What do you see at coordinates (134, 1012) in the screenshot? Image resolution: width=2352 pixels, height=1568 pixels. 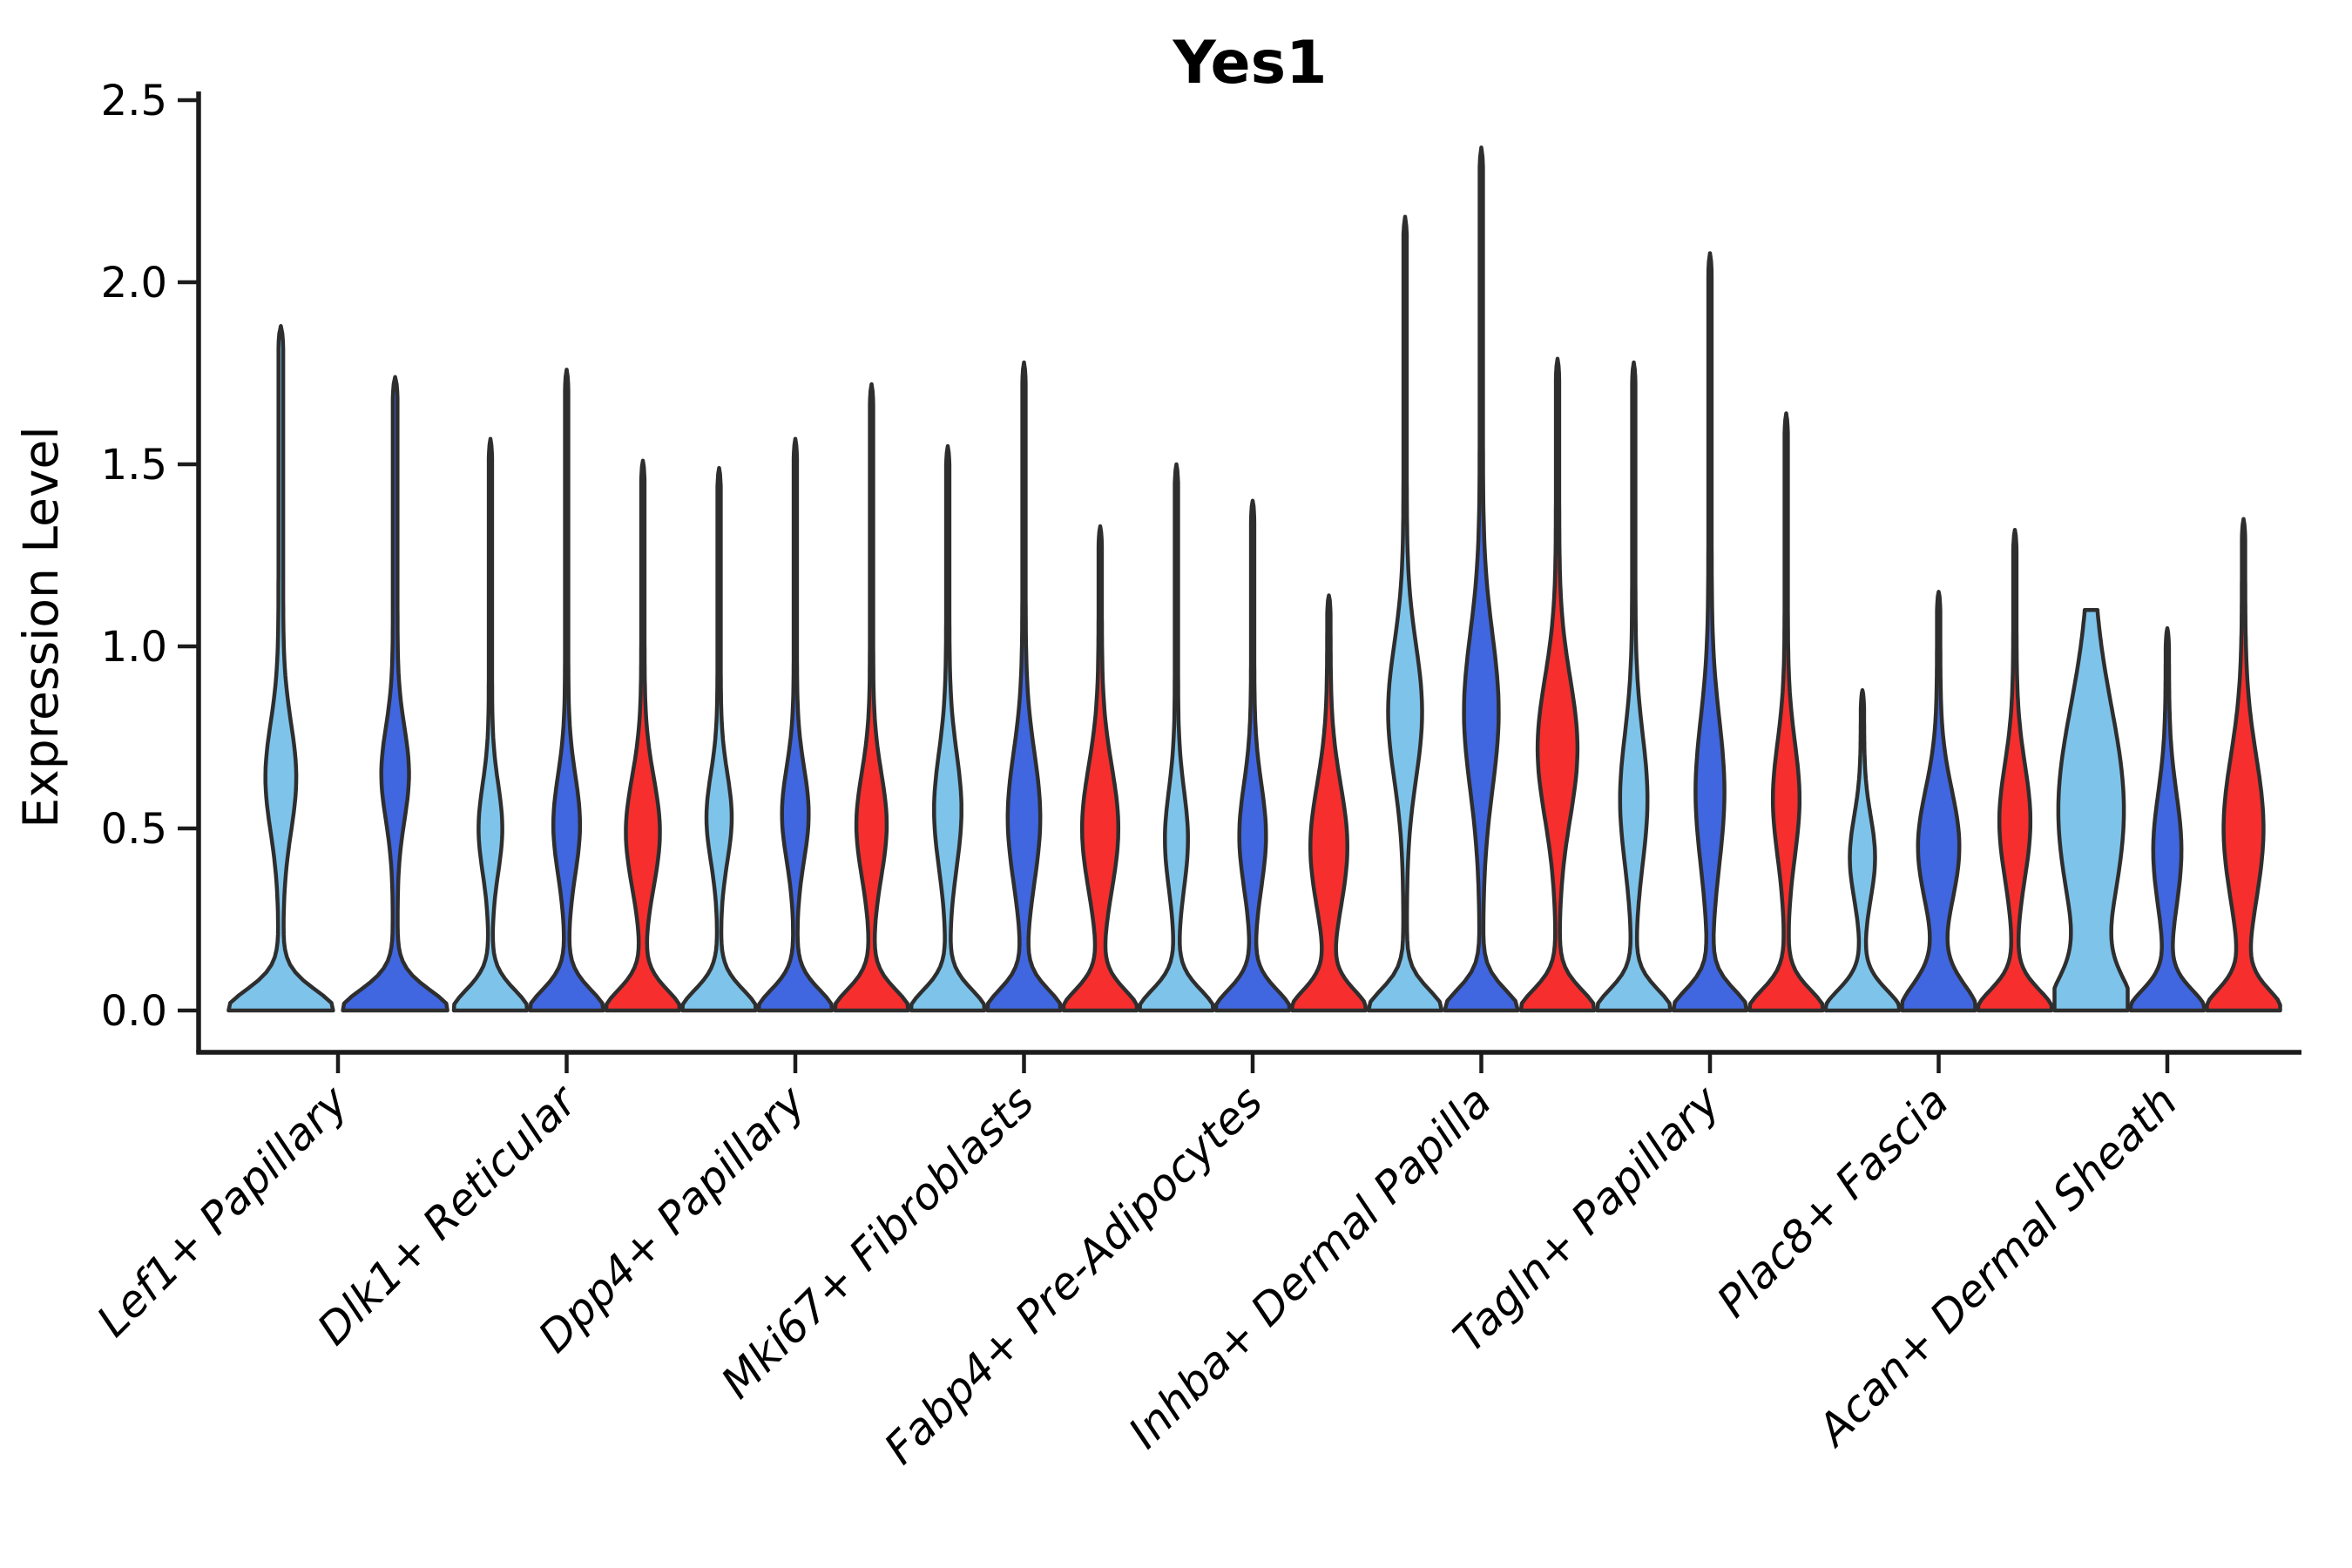 I see `y-tick-label: 0.0` at bounding box center [134, 1012].